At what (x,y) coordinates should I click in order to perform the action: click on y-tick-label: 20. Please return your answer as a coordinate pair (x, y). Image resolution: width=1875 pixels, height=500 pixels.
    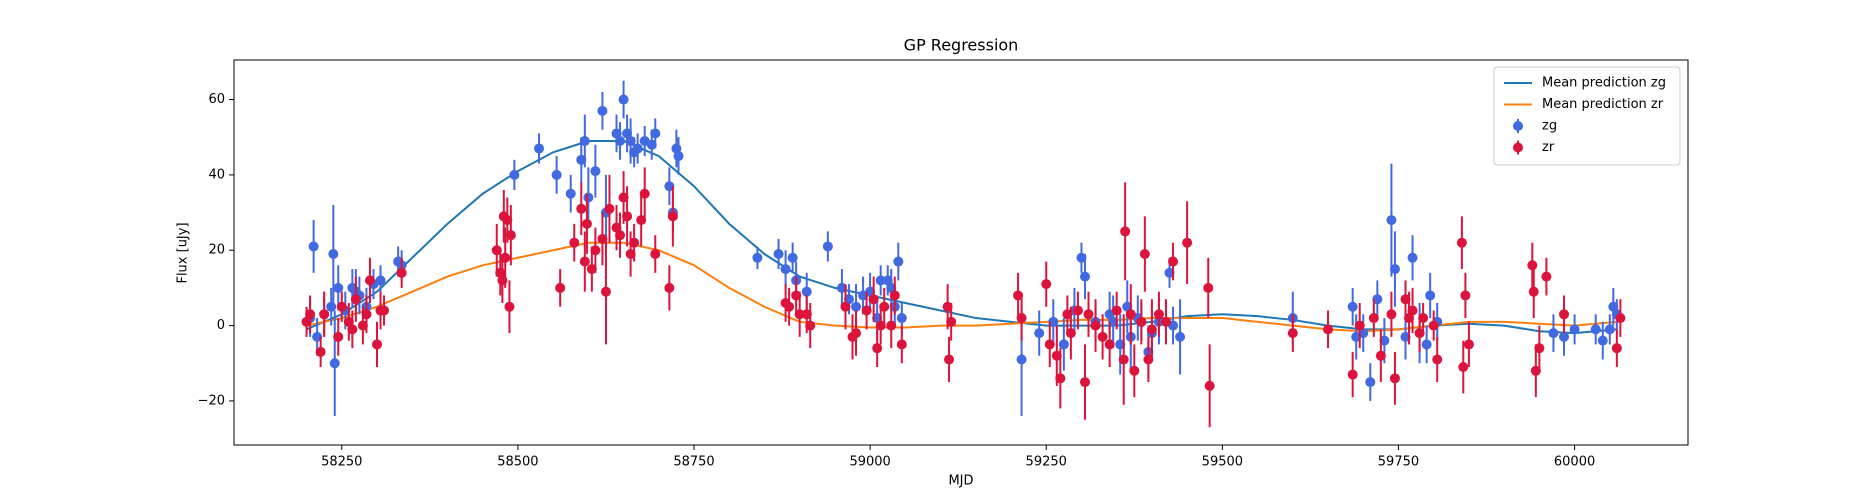
    Looking at the image, I should click on (216, 250).